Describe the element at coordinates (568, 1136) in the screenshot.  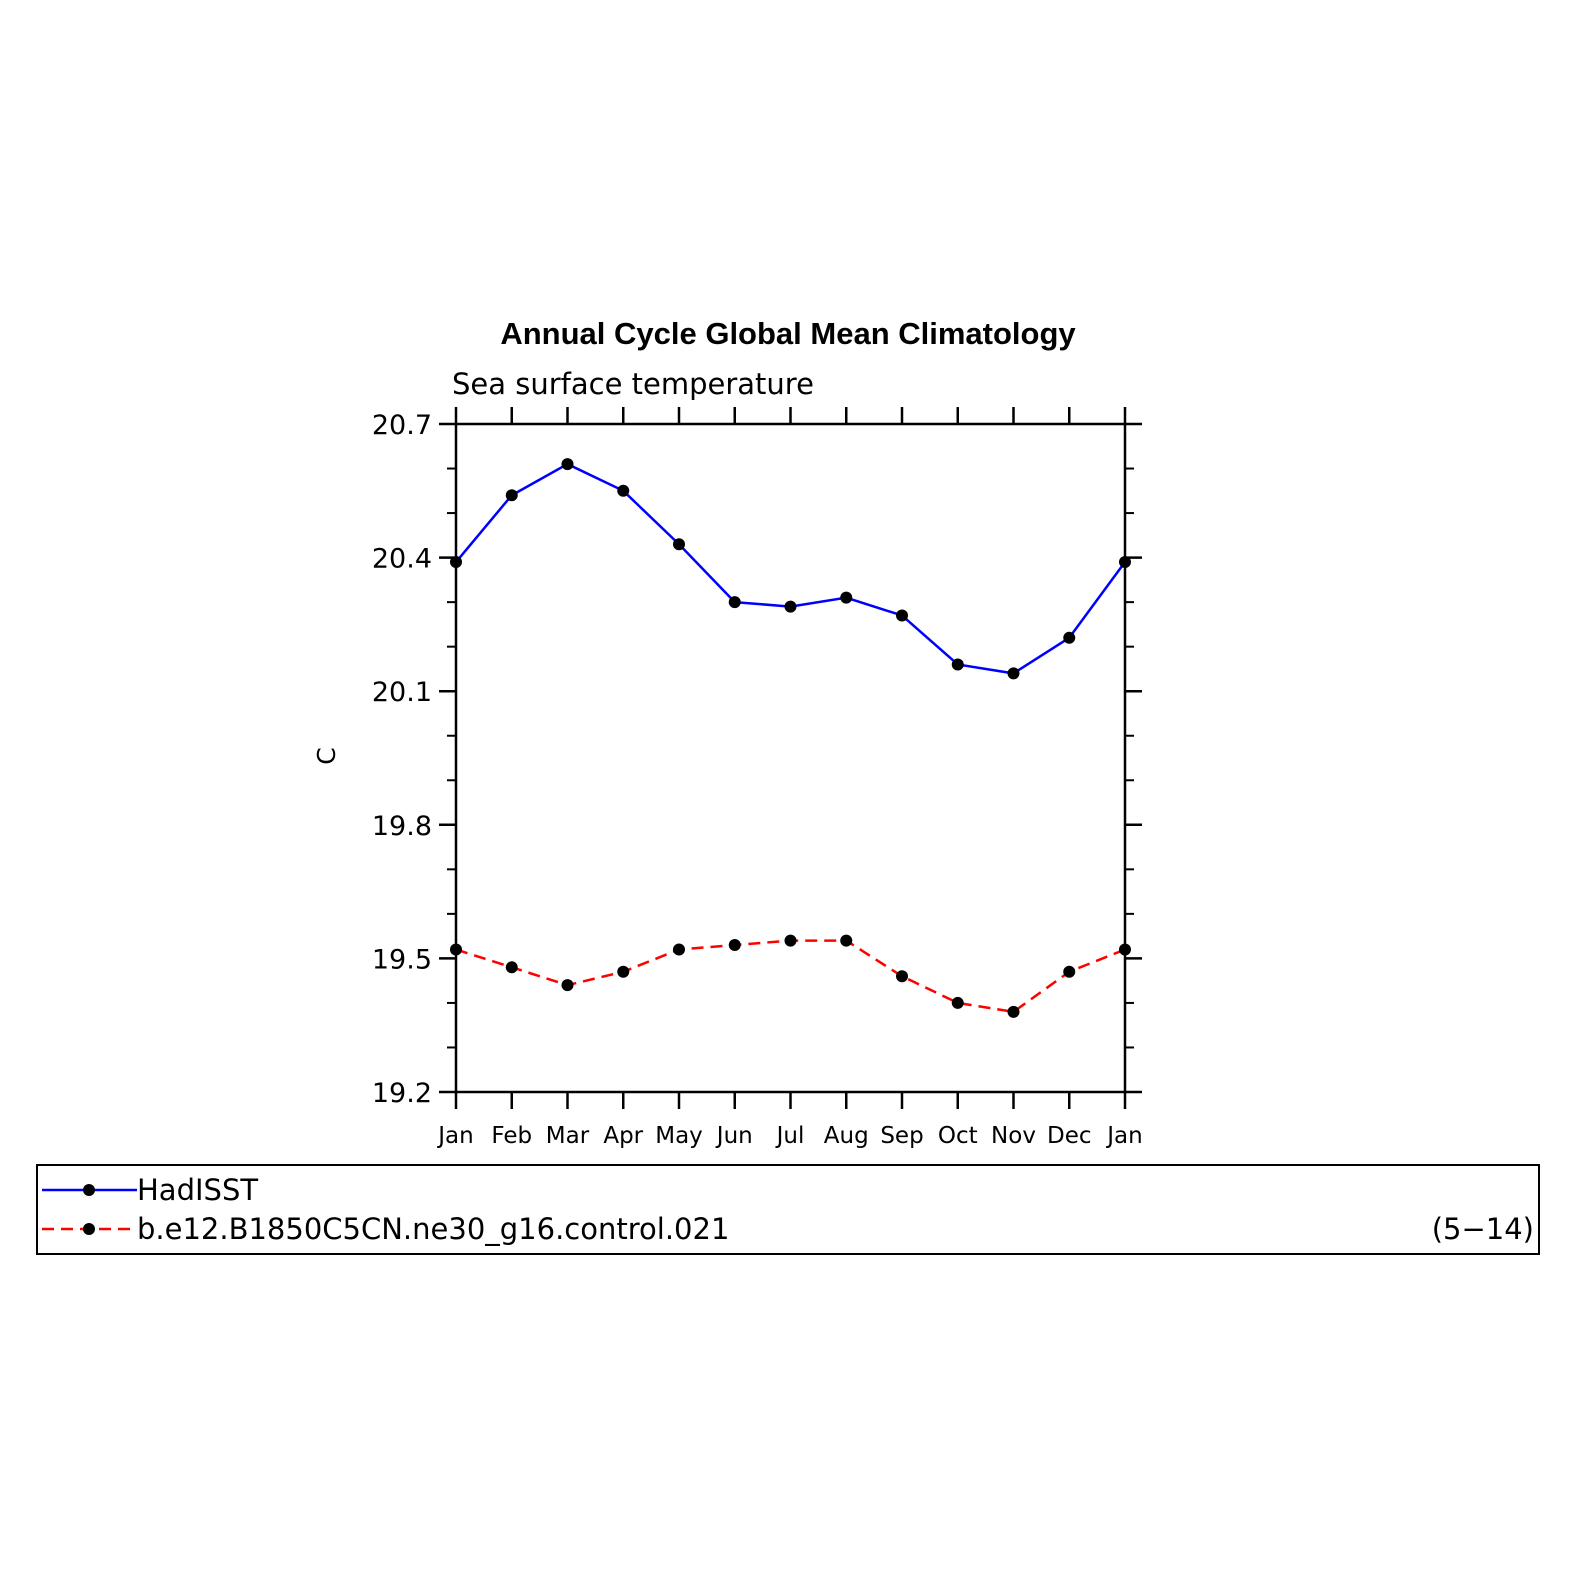
I see `x-tick-label: Mar` at that location.